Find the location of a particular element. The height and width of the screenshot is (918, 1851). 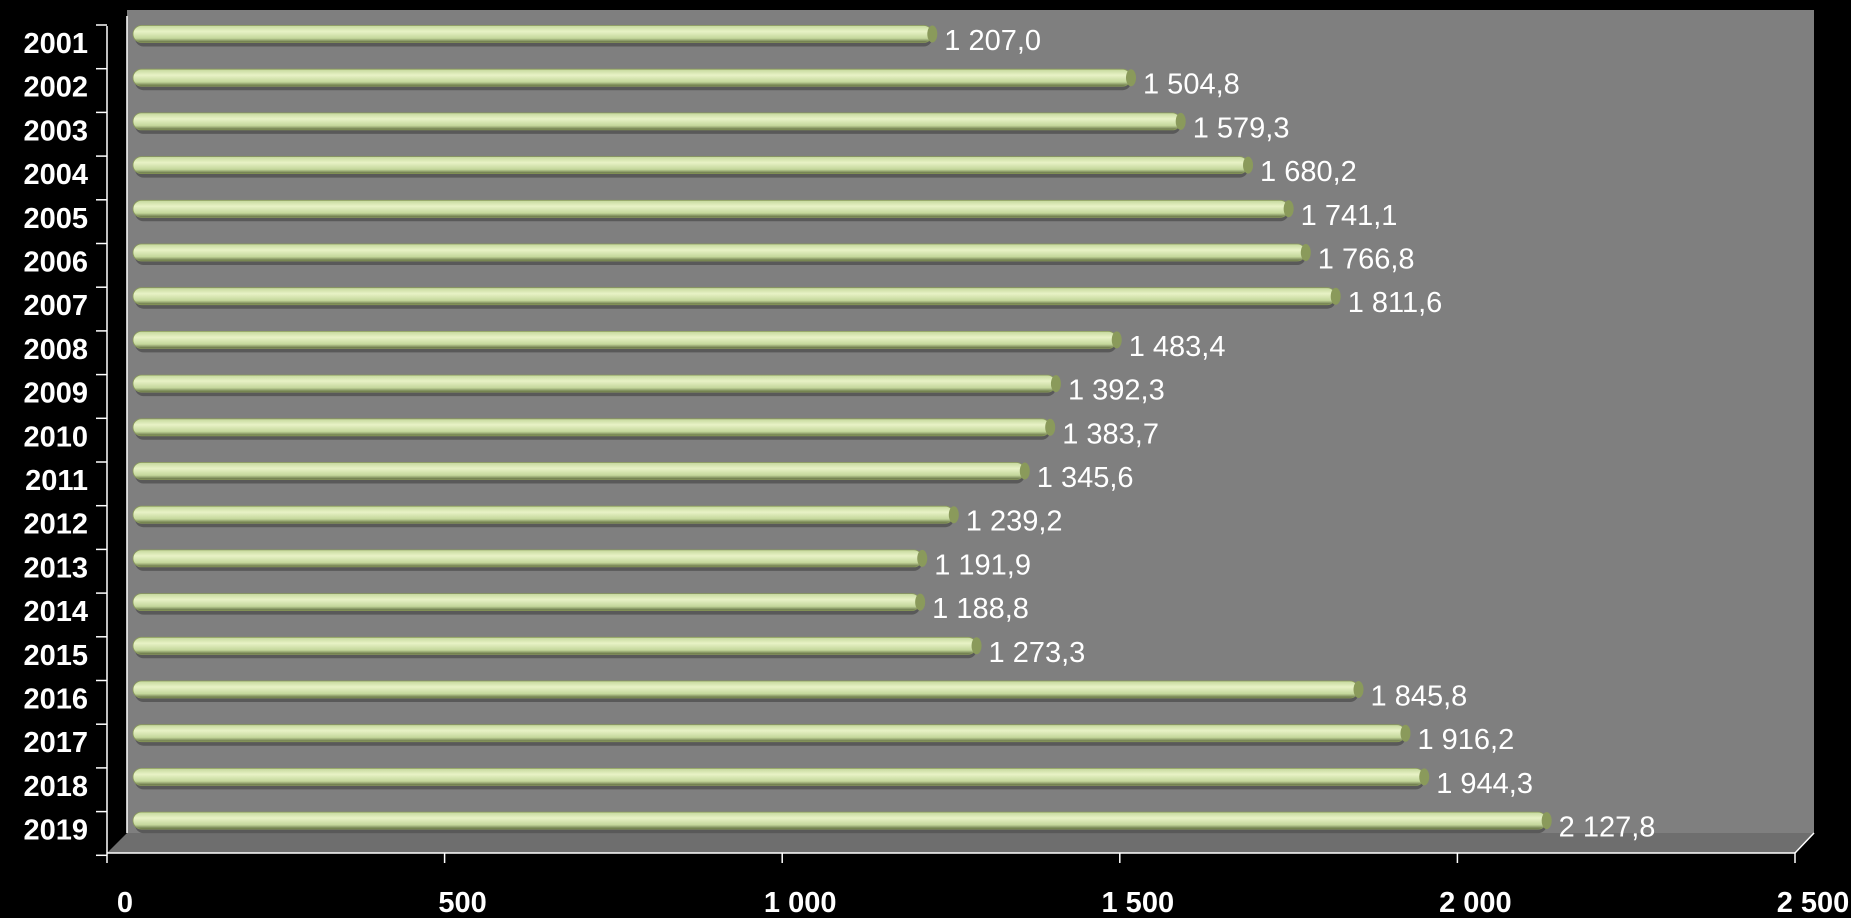

y-tick-label: 2002 is located at coordinates (55, 88).